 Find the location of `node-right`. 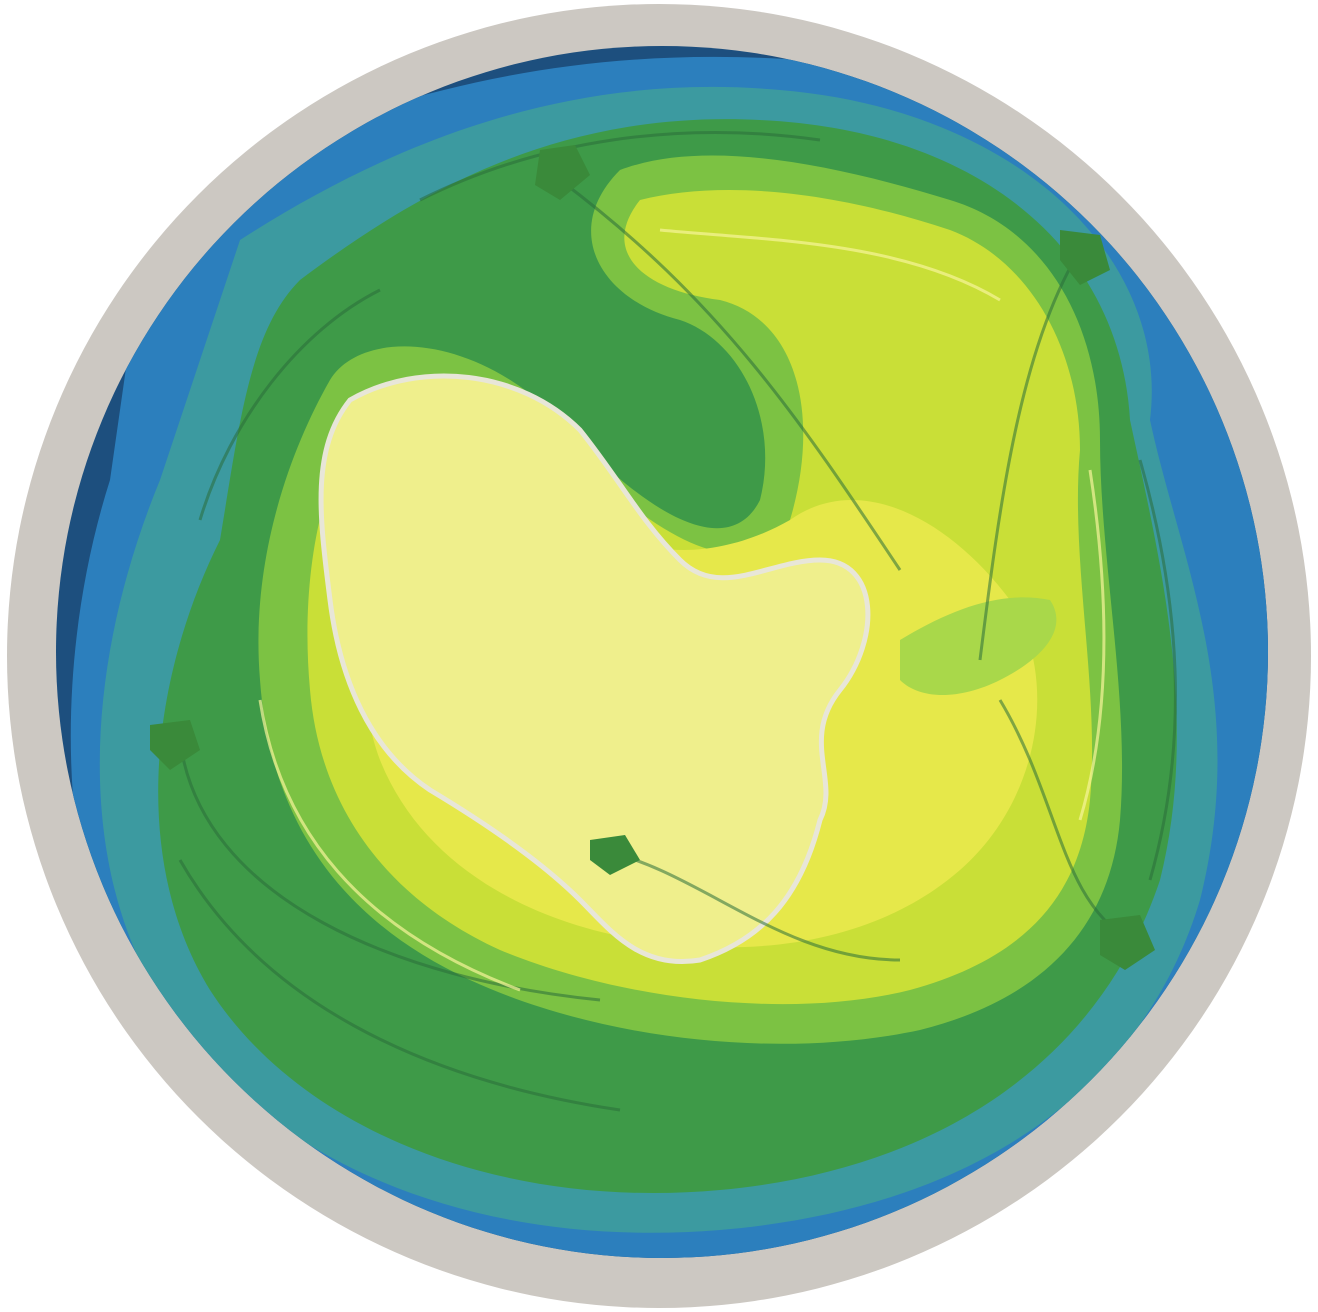

node-right is located at coordinates (1085, 257).